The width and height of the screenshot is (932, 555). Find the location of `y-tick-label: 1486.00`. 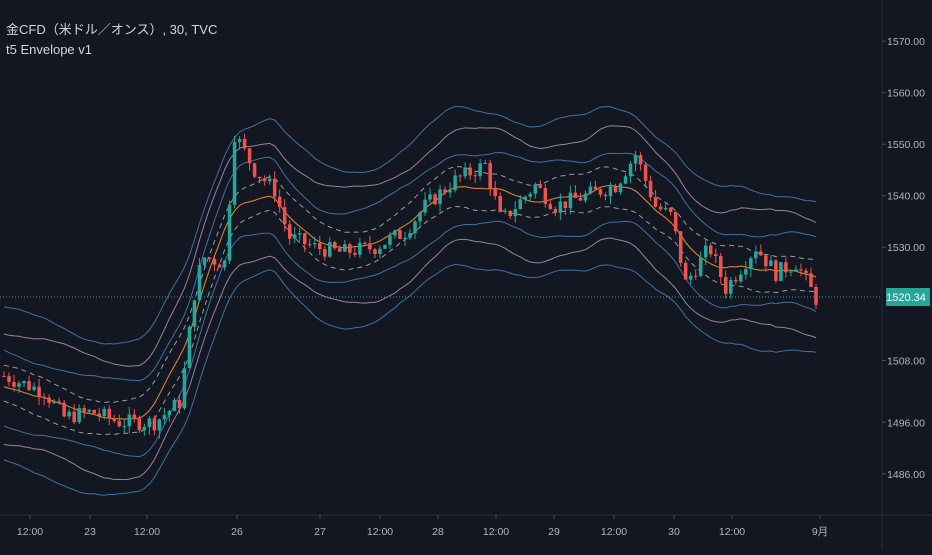

y-tick-label: 1486.00 is located at coordinates (906, 475).